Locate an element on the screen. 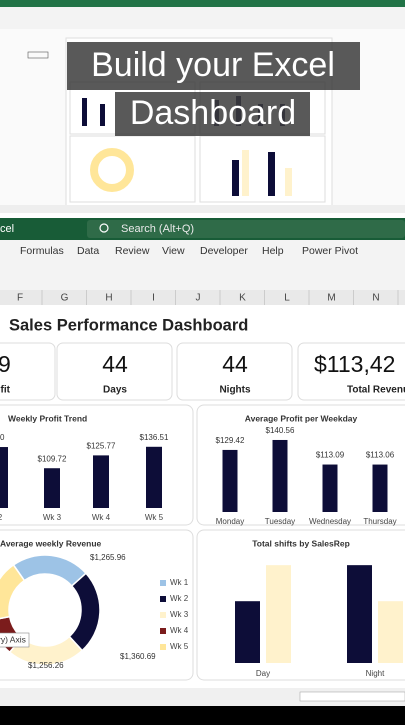 The height and width of the screenshot is (725, 405). column-header: F is located at coordinates (20, 298).